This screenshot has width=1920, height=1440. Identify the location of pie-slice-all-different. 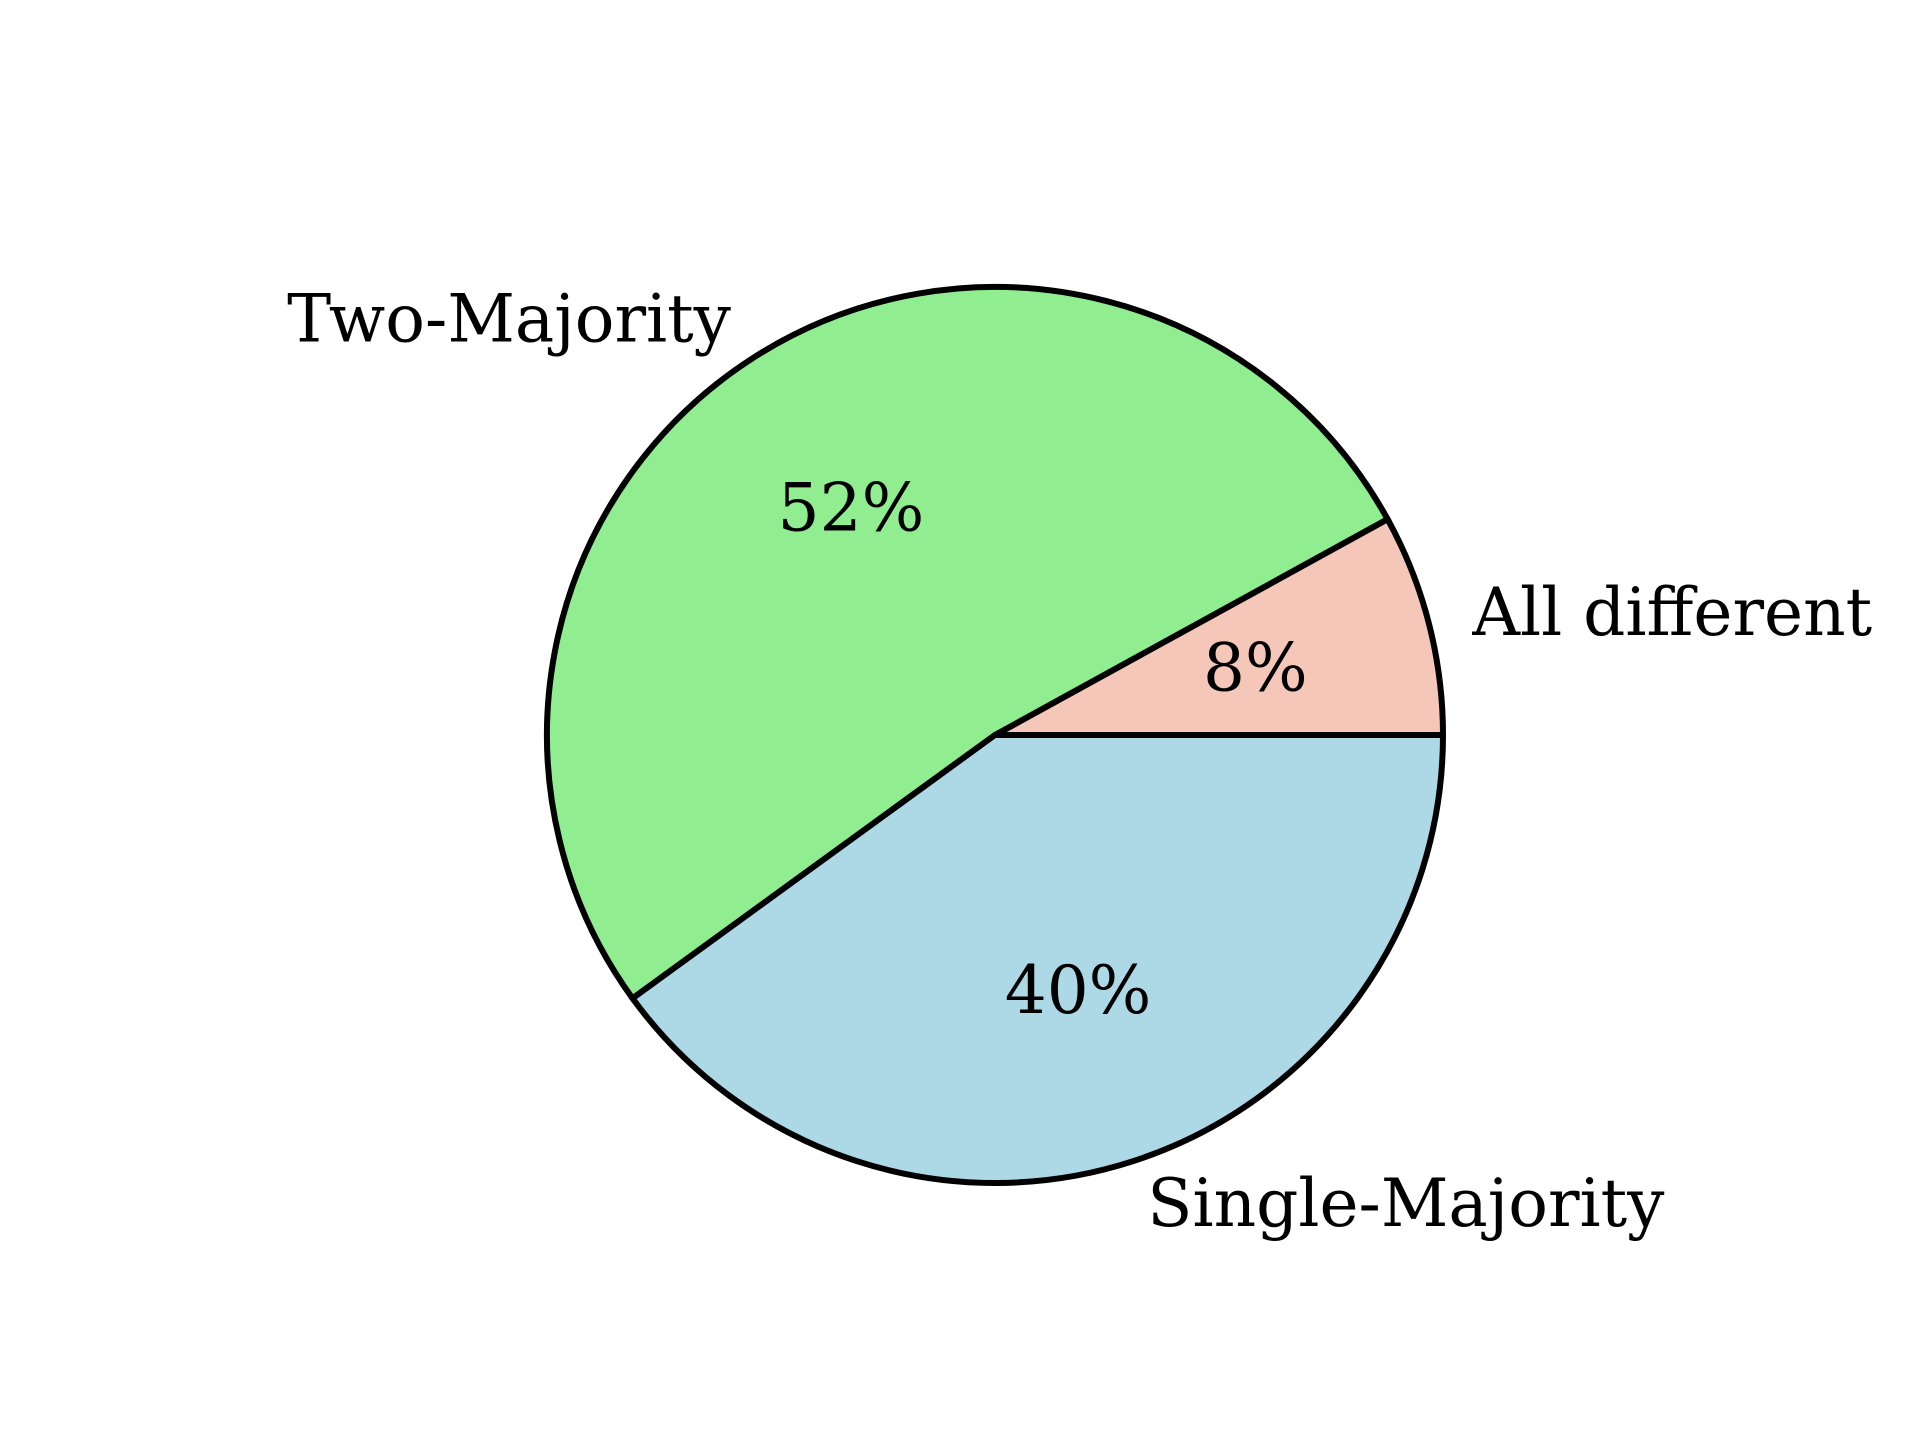
(1220, 626).